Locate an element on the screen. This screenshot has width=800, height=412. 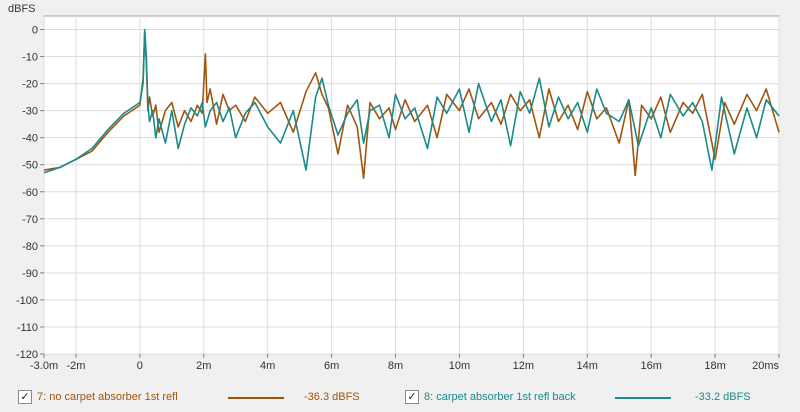
x-tick-label: -3.0m is located at coordinates (44, 366).